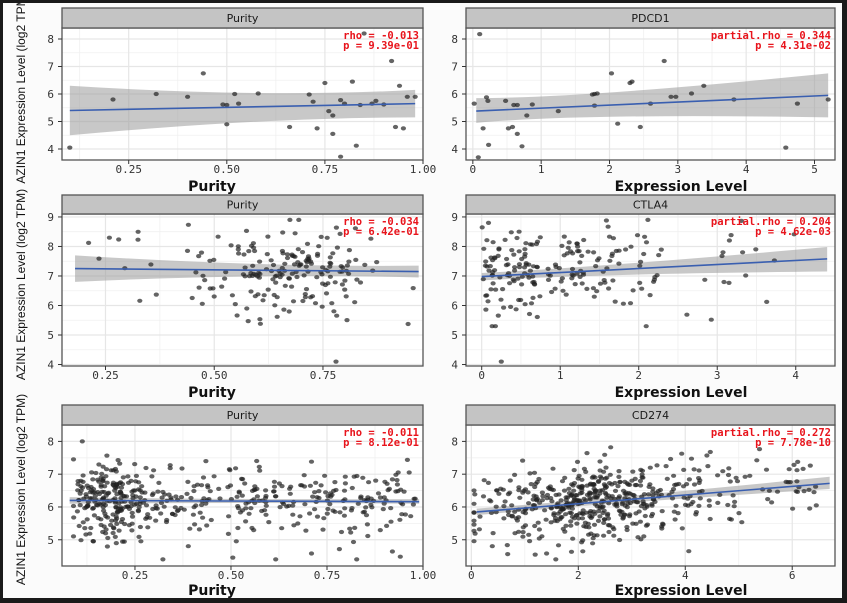 The height and width of the screenshot is (603, 847). Describe the element at coordinates (793, 46) in the screenshot. I see `p-value-annotation: p = 4.31e-02` at that location.